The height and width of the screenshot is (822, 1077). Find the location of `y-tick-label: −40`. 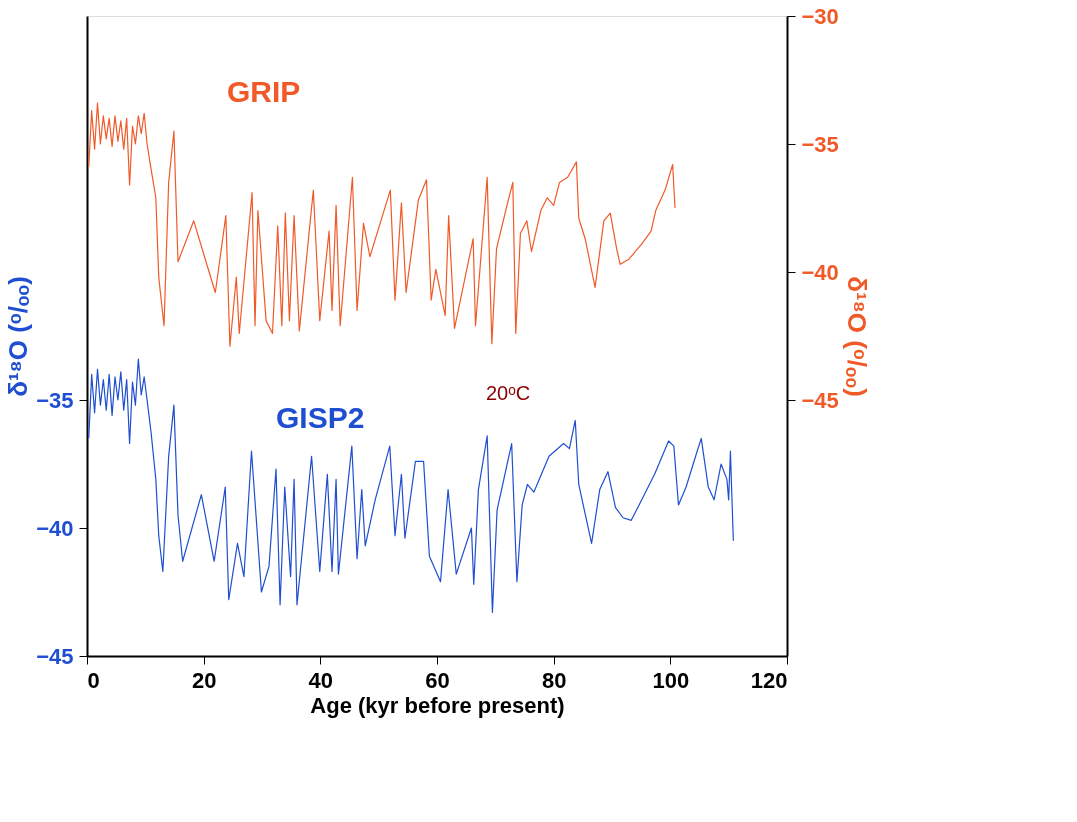

y-tick-label: −40 is located at coordinates (55, 528).